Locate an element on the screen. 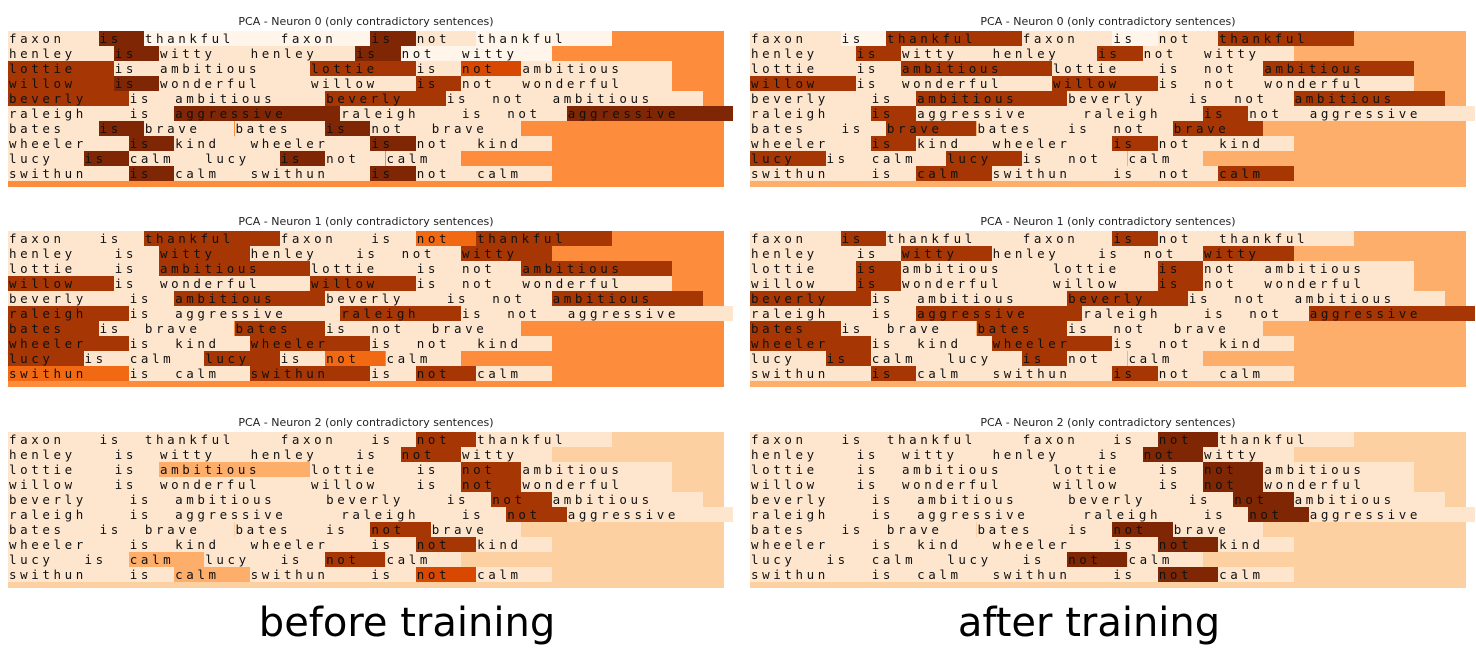 This screenshot has width=1476, height=657. heatmap-cell-thankful: thankful is located at coordinates (544, 439).